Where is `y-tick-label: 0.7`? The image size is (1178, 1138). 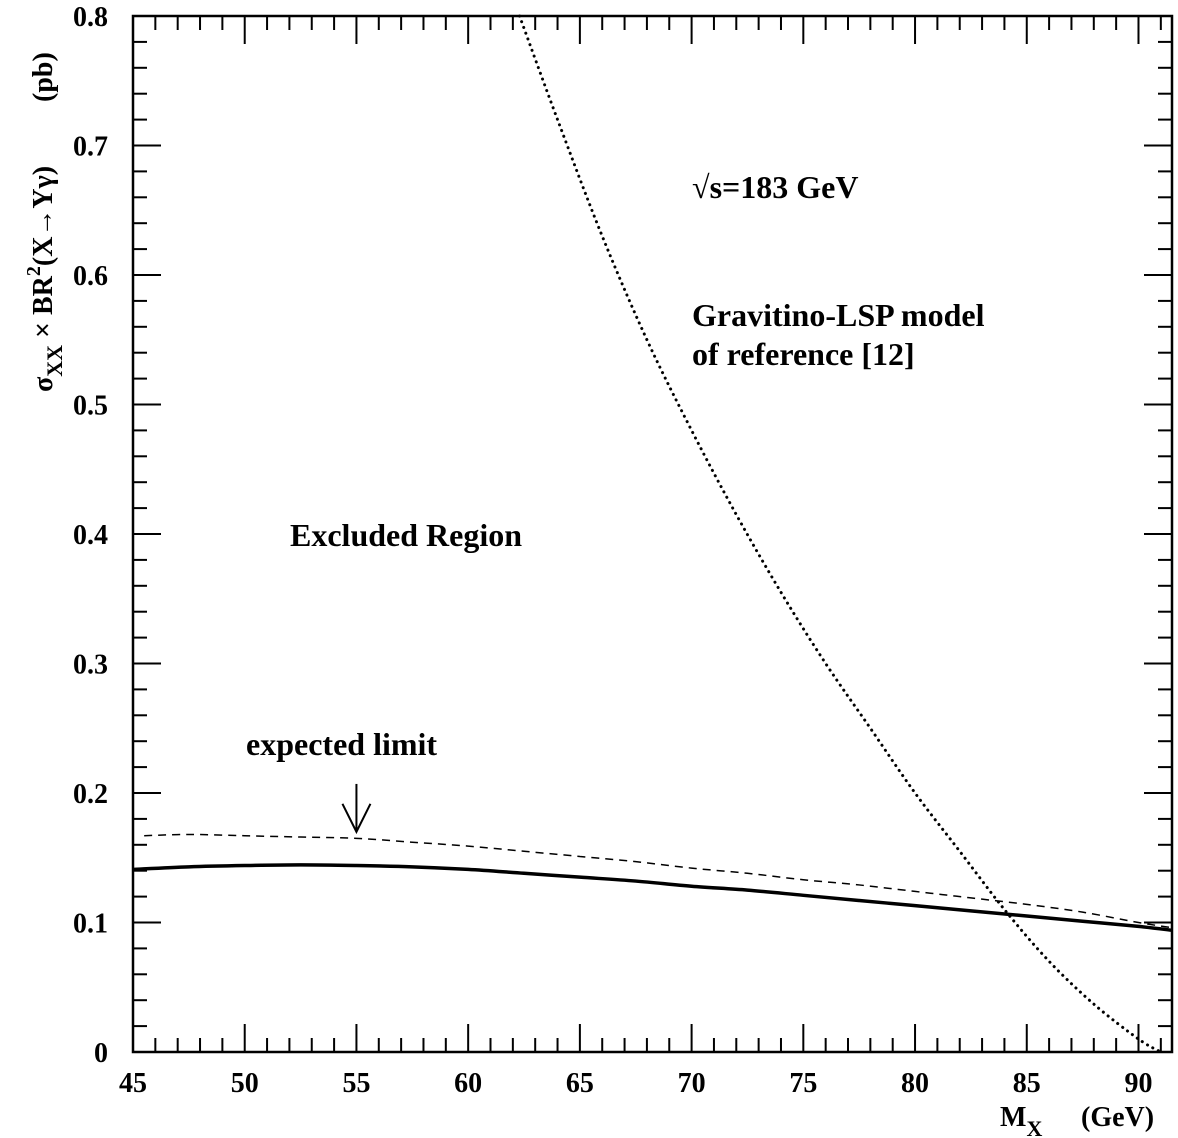 y-tick-label: 0.7 is located at coordinates (90, 147).